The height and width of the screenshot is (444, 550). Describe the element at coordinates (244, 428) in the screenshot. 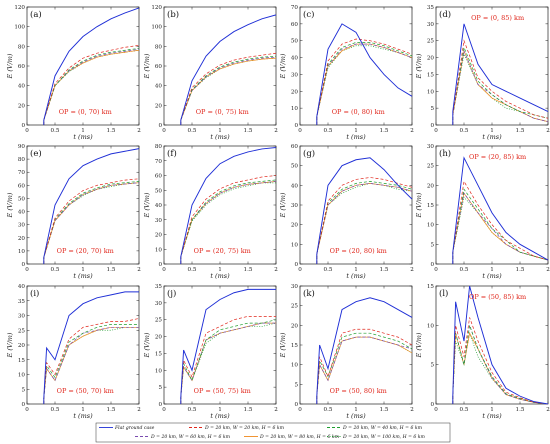

I see `legend-label: D = 20 km, W = 20 km, H = 6 km` at that location.